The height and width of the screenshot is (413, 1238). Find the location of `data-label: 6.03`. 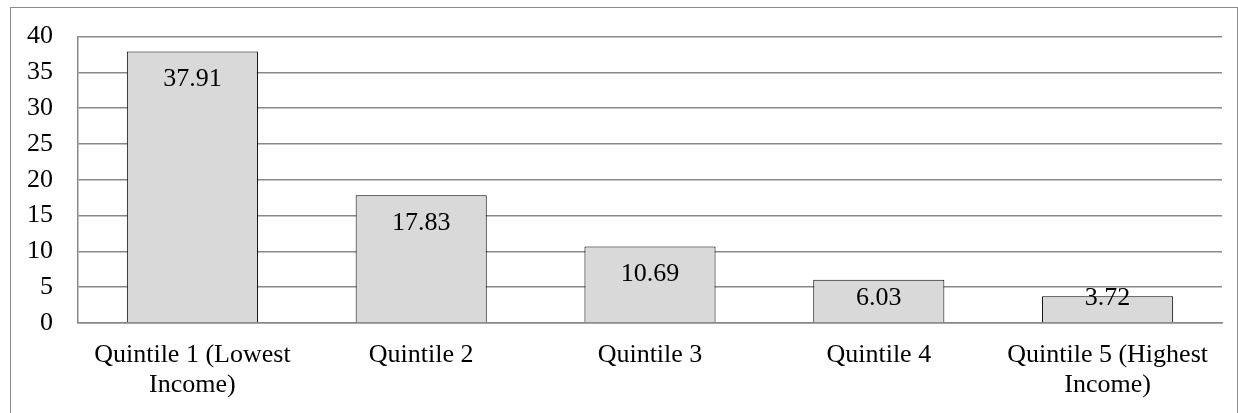

data-label: 6.03 is located at coordinates (879, 297).